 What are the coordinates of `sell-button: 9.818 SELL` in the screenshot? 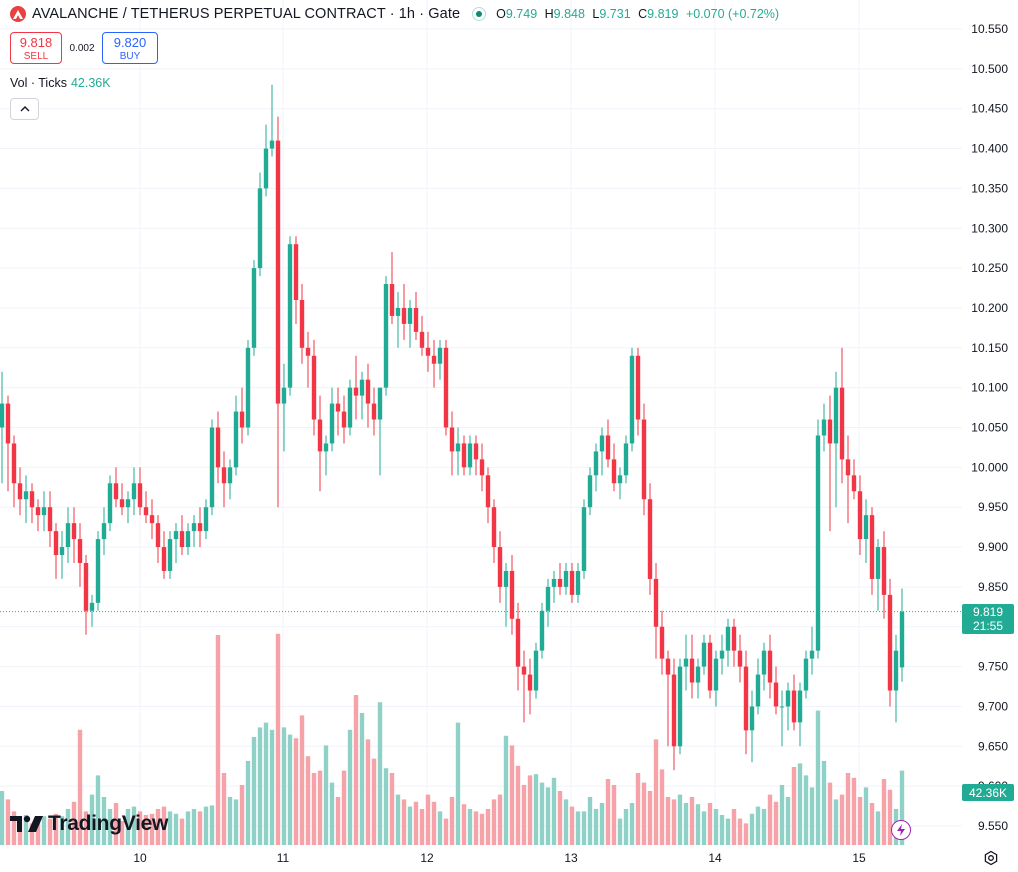 It's located at (36, 48).